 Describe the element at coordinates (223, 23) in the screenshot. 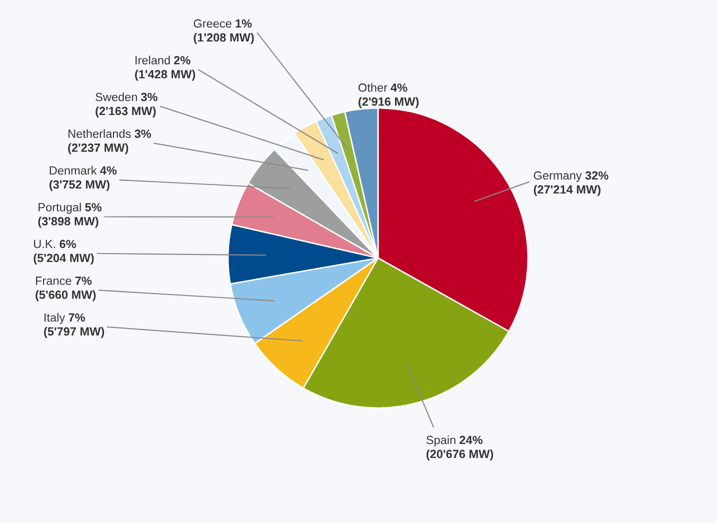

I see `slice-label: Greece 1%` at that location.